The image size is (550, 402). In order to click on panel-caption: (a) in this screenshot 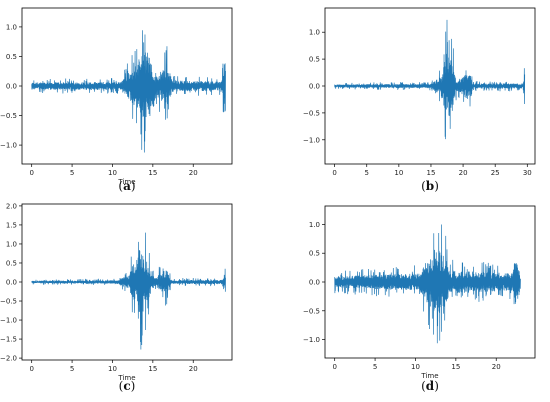, I will do `click(126, 186)`.